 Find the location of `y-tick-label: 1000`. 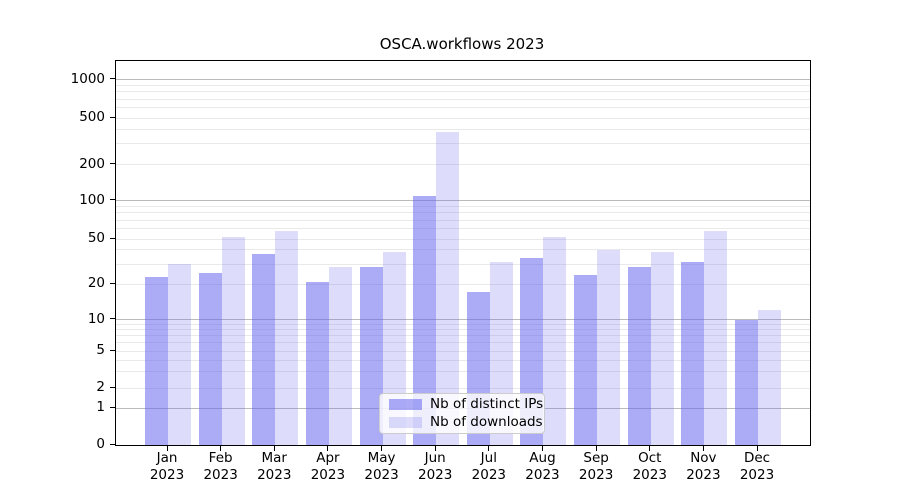

y-tick-label: 1000 is located at coordinates (87, 78).